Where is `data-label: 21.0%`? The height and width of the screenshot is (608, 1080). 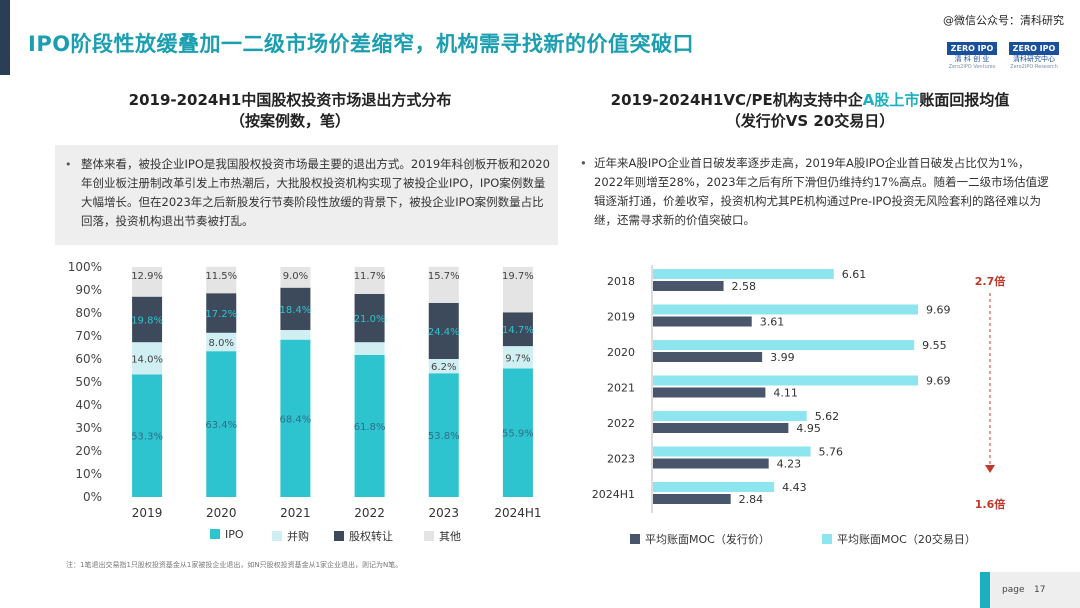
data-label: 21.0% is located at coordinates (370, 319).